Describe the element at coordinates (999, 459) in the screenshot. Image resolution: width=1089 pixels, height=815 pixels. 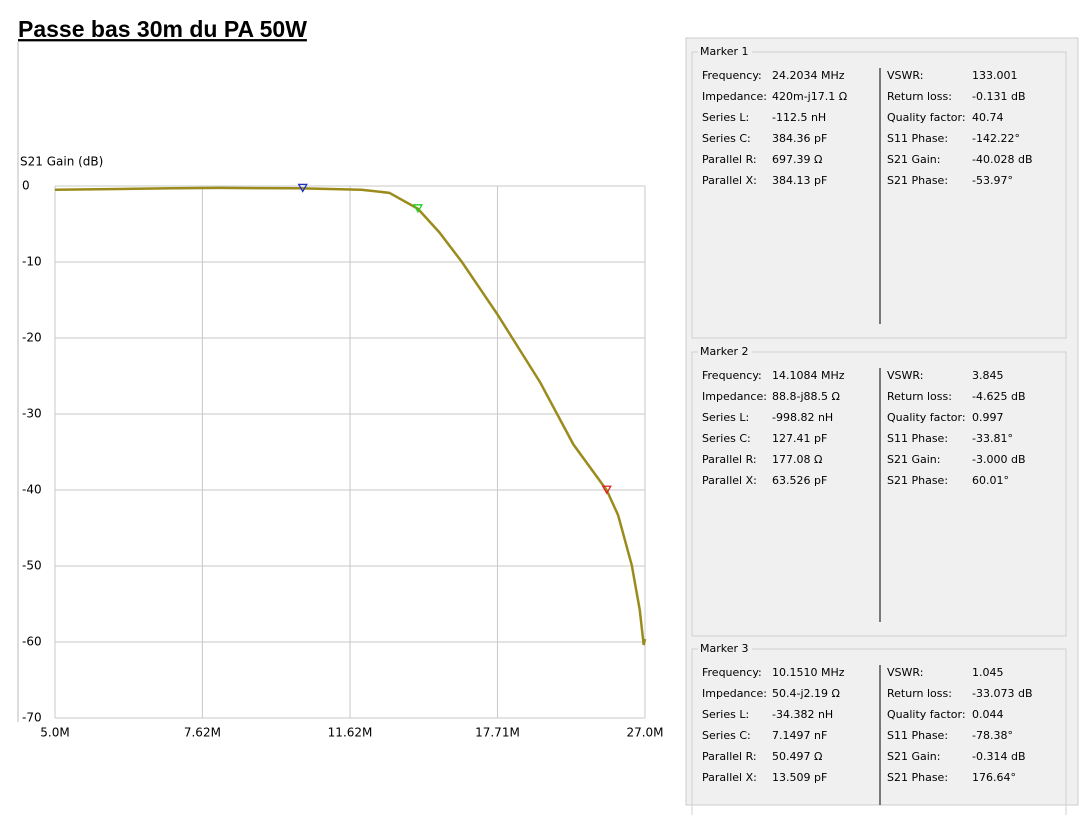
I see `field-value: -3.000 dB` at that location.